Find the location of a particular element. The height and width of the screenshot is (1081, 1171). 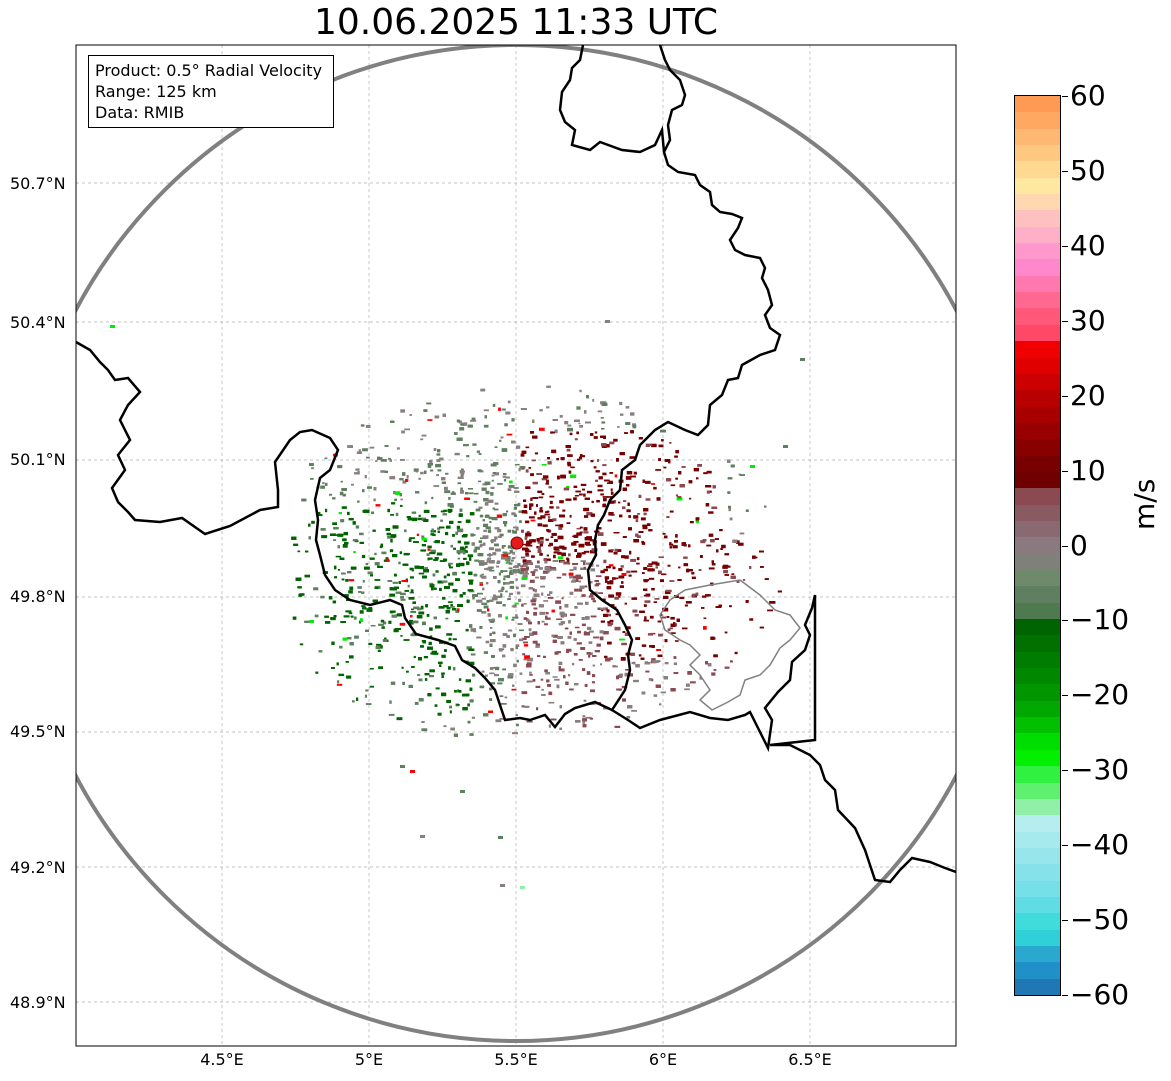

radar-site-marker is located at coordinates (517, 543).